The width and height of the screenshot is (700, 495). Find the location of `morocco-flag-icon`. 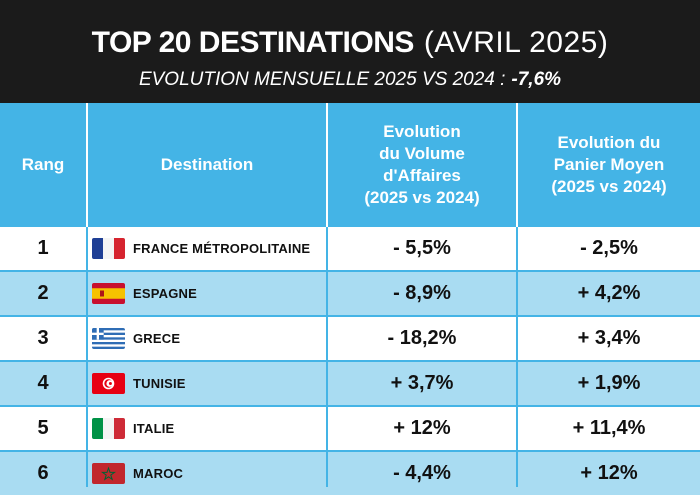

morocco-flag-icon is located at coordinates (108, 473).